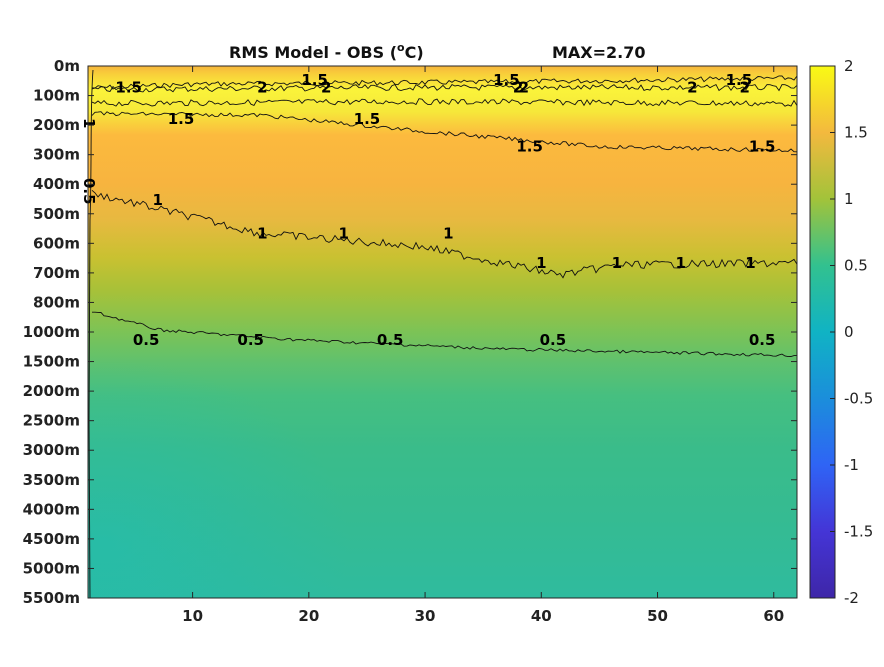 This screenshot has width=884, height=667. What do you see at coordinates (849, 332) in the screenshot?
I see `colorbar-tick-label: 0` at bounding box center [849, 332].